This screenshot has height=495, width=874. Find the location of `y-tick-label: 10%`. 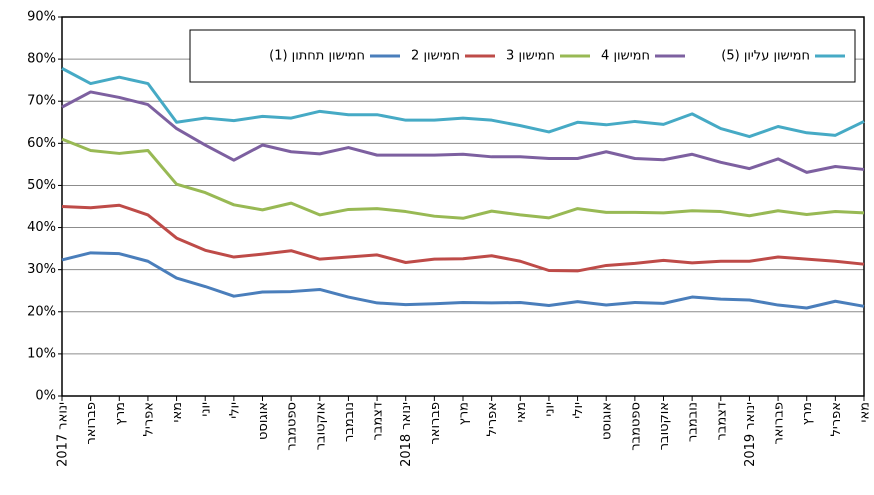

y-tick-label: 10% is located at coordinates (41, 353).